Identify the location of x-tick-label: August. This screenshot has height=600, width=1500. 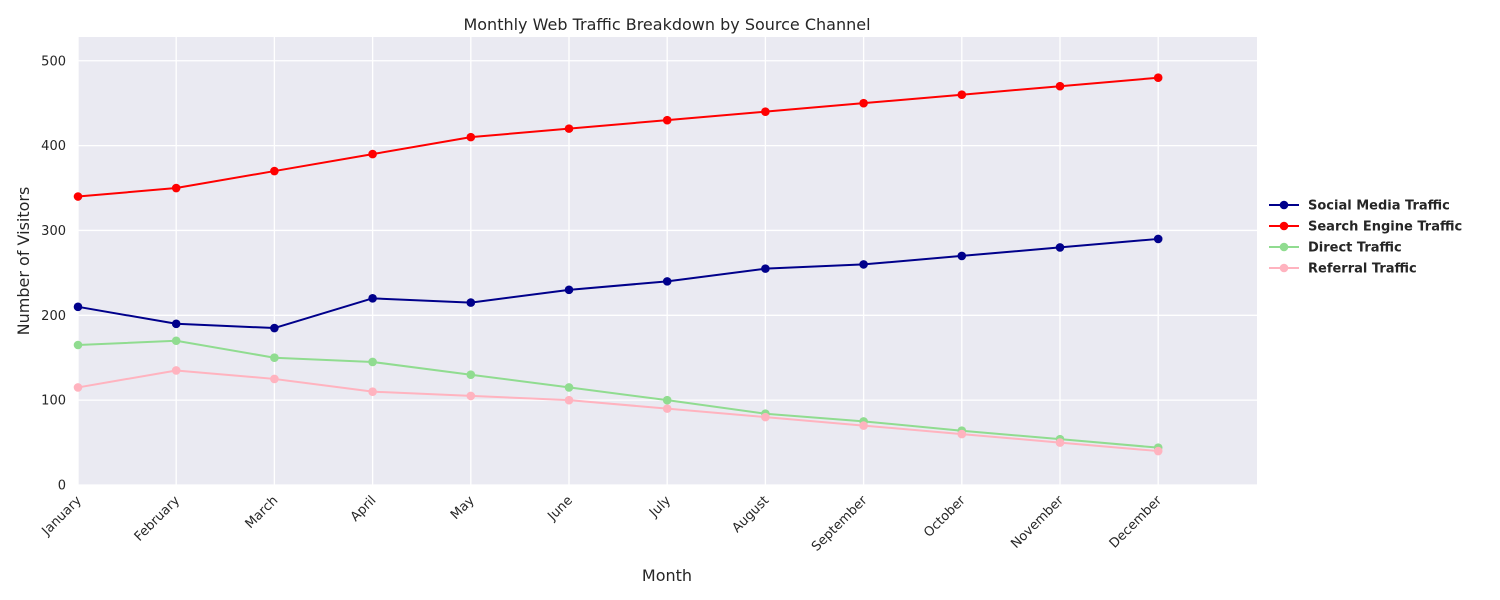
(750, 514).